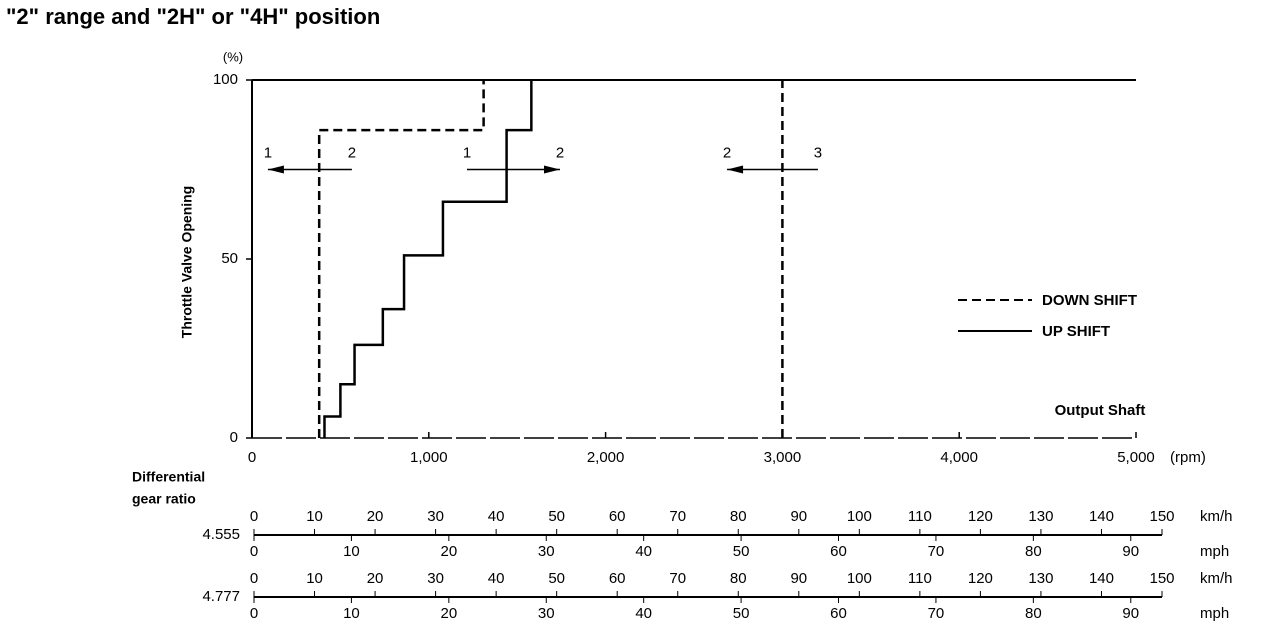 The image size is (1264, 630). Describe the element at coordinates (783, 457) in the screenshot. I see `x-tick-label: 3,000` at that location.